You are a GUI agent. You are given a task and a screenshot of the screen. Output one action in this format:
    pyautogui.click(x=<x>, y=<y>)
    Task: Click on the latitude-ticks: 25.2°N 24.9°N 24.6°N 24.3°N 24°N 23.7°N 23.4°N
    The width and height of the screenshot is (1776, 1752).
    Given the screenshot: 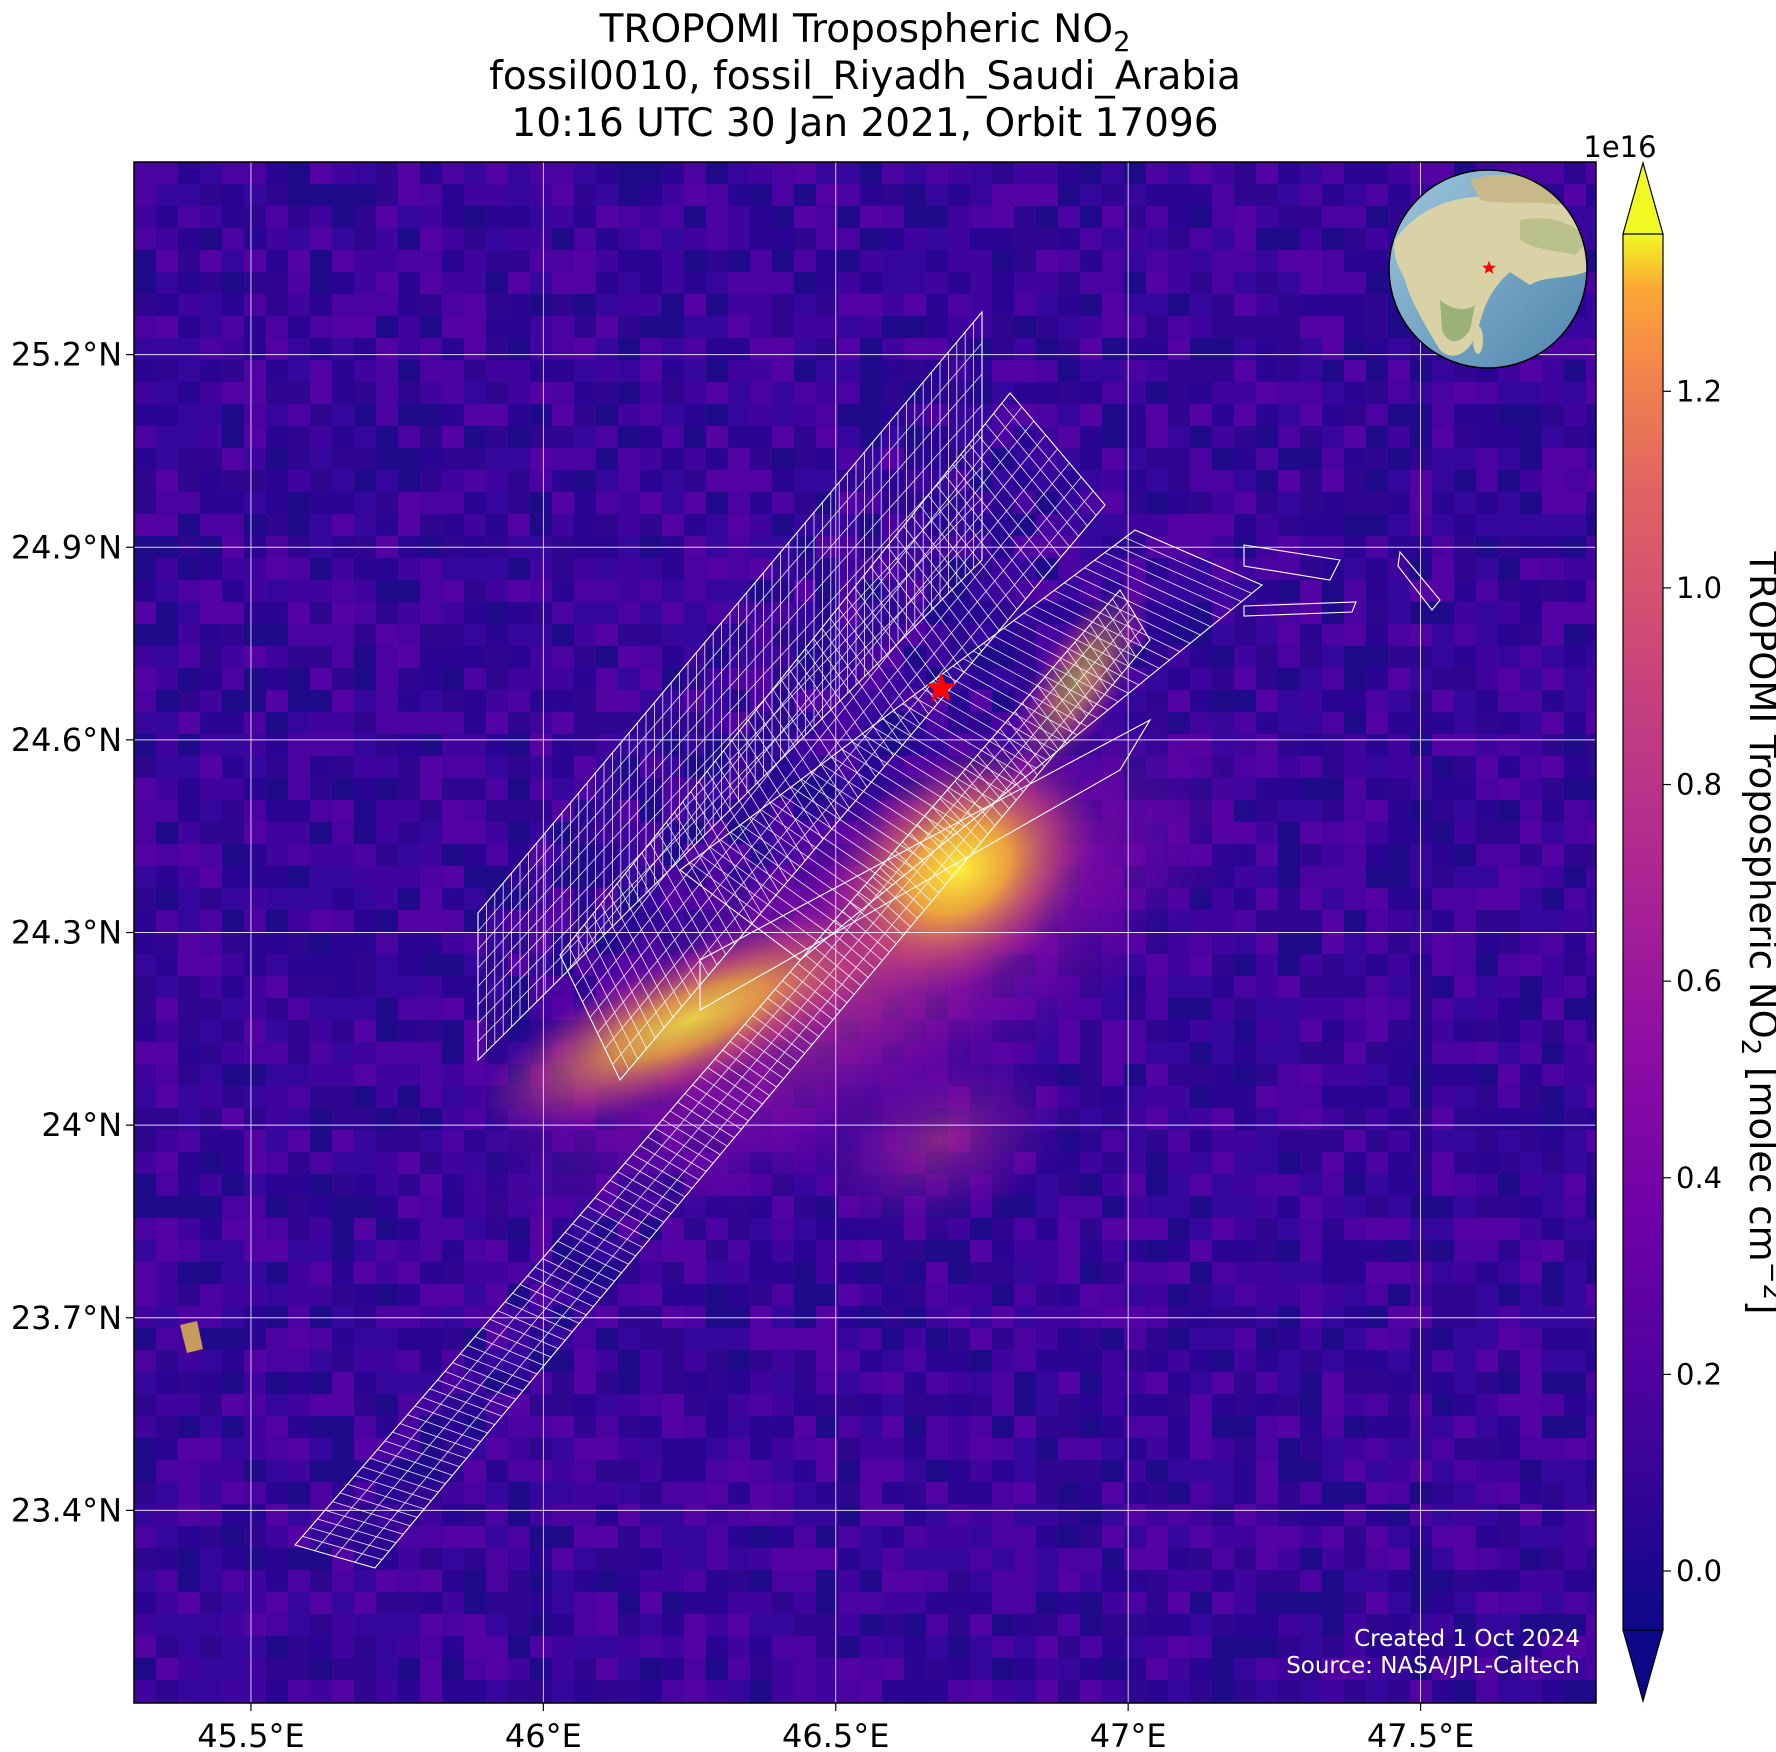 What is the action you would take?
    pyautogui.click(x=72, y=932)
    